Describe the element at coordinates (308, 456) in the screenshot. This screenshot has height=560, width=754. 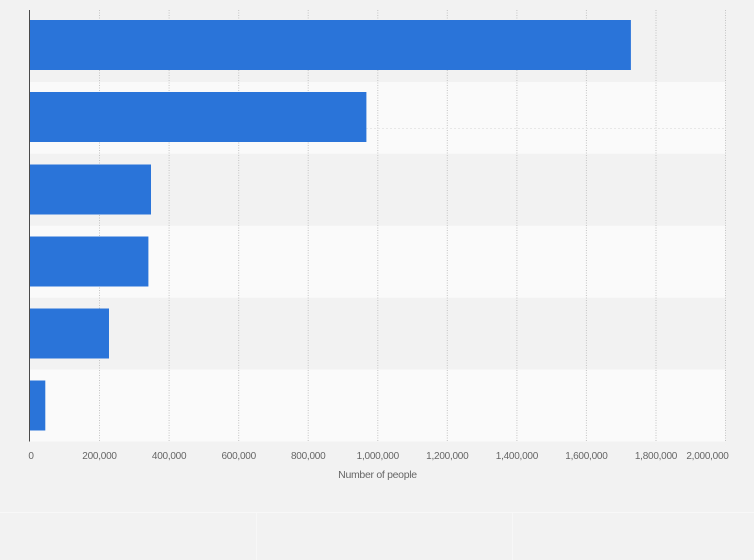
I see `svg-text: 800,000` at that location.